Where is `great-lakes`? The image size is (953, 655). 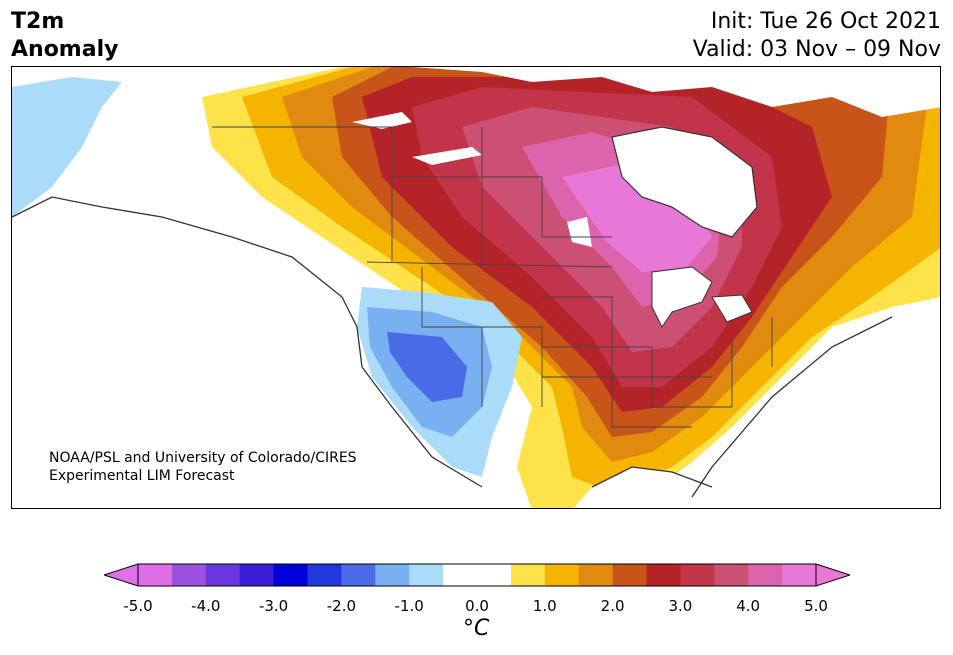 great-lakes is located at coordinates (702, 297).